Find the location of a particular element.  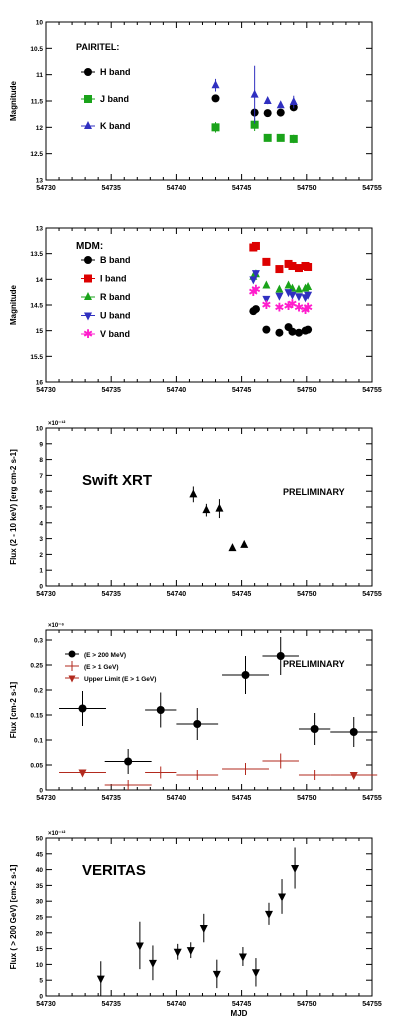

y-tick-label: 0.25 is located at coordinates (36, 666).